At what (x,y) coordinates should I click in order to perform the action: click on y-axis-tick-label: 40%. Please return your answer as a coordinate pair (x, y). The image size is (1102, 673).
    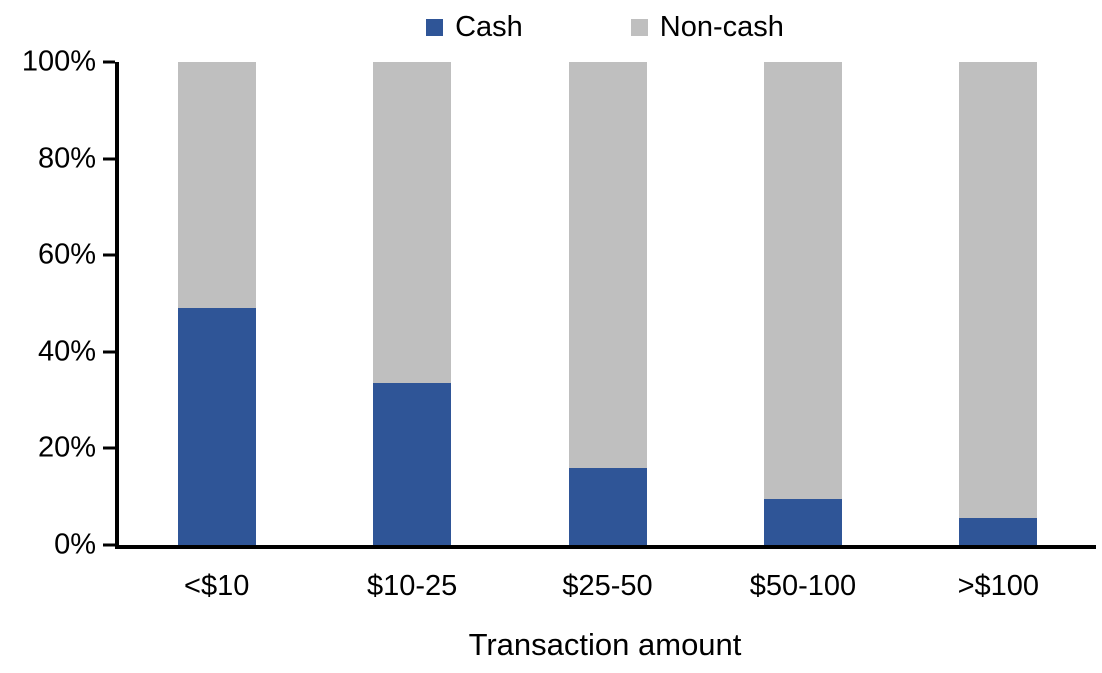
    Looking at the image, I should click on (66, 351).